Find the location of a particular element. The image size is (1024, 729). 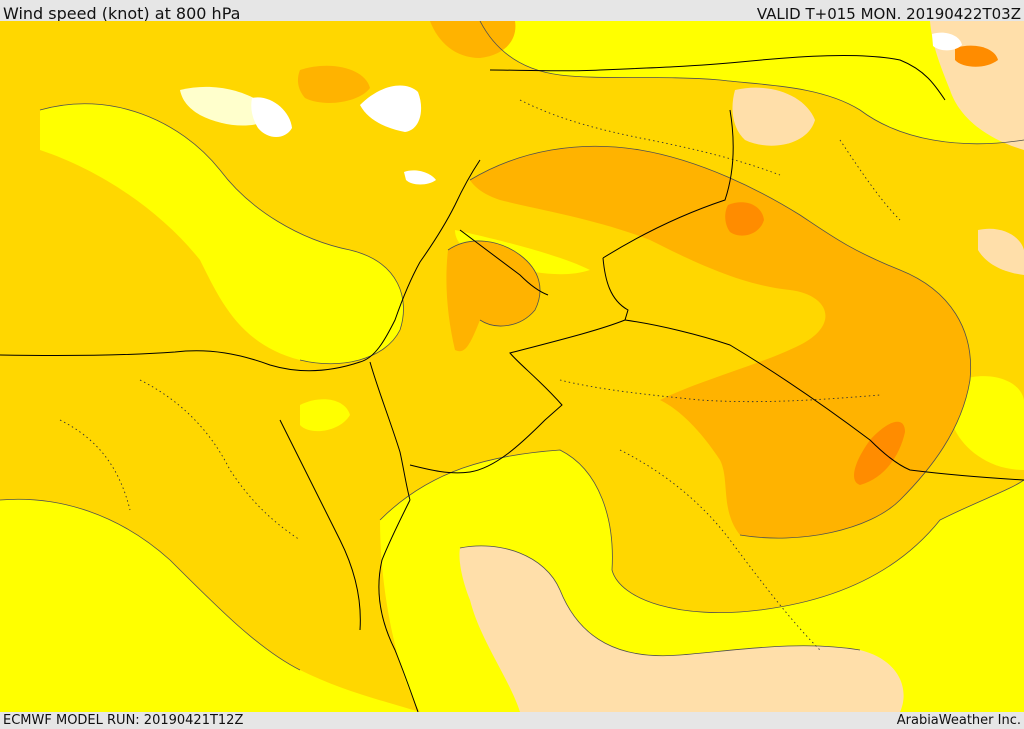

field-light-north is located at coordinates (752, 82).